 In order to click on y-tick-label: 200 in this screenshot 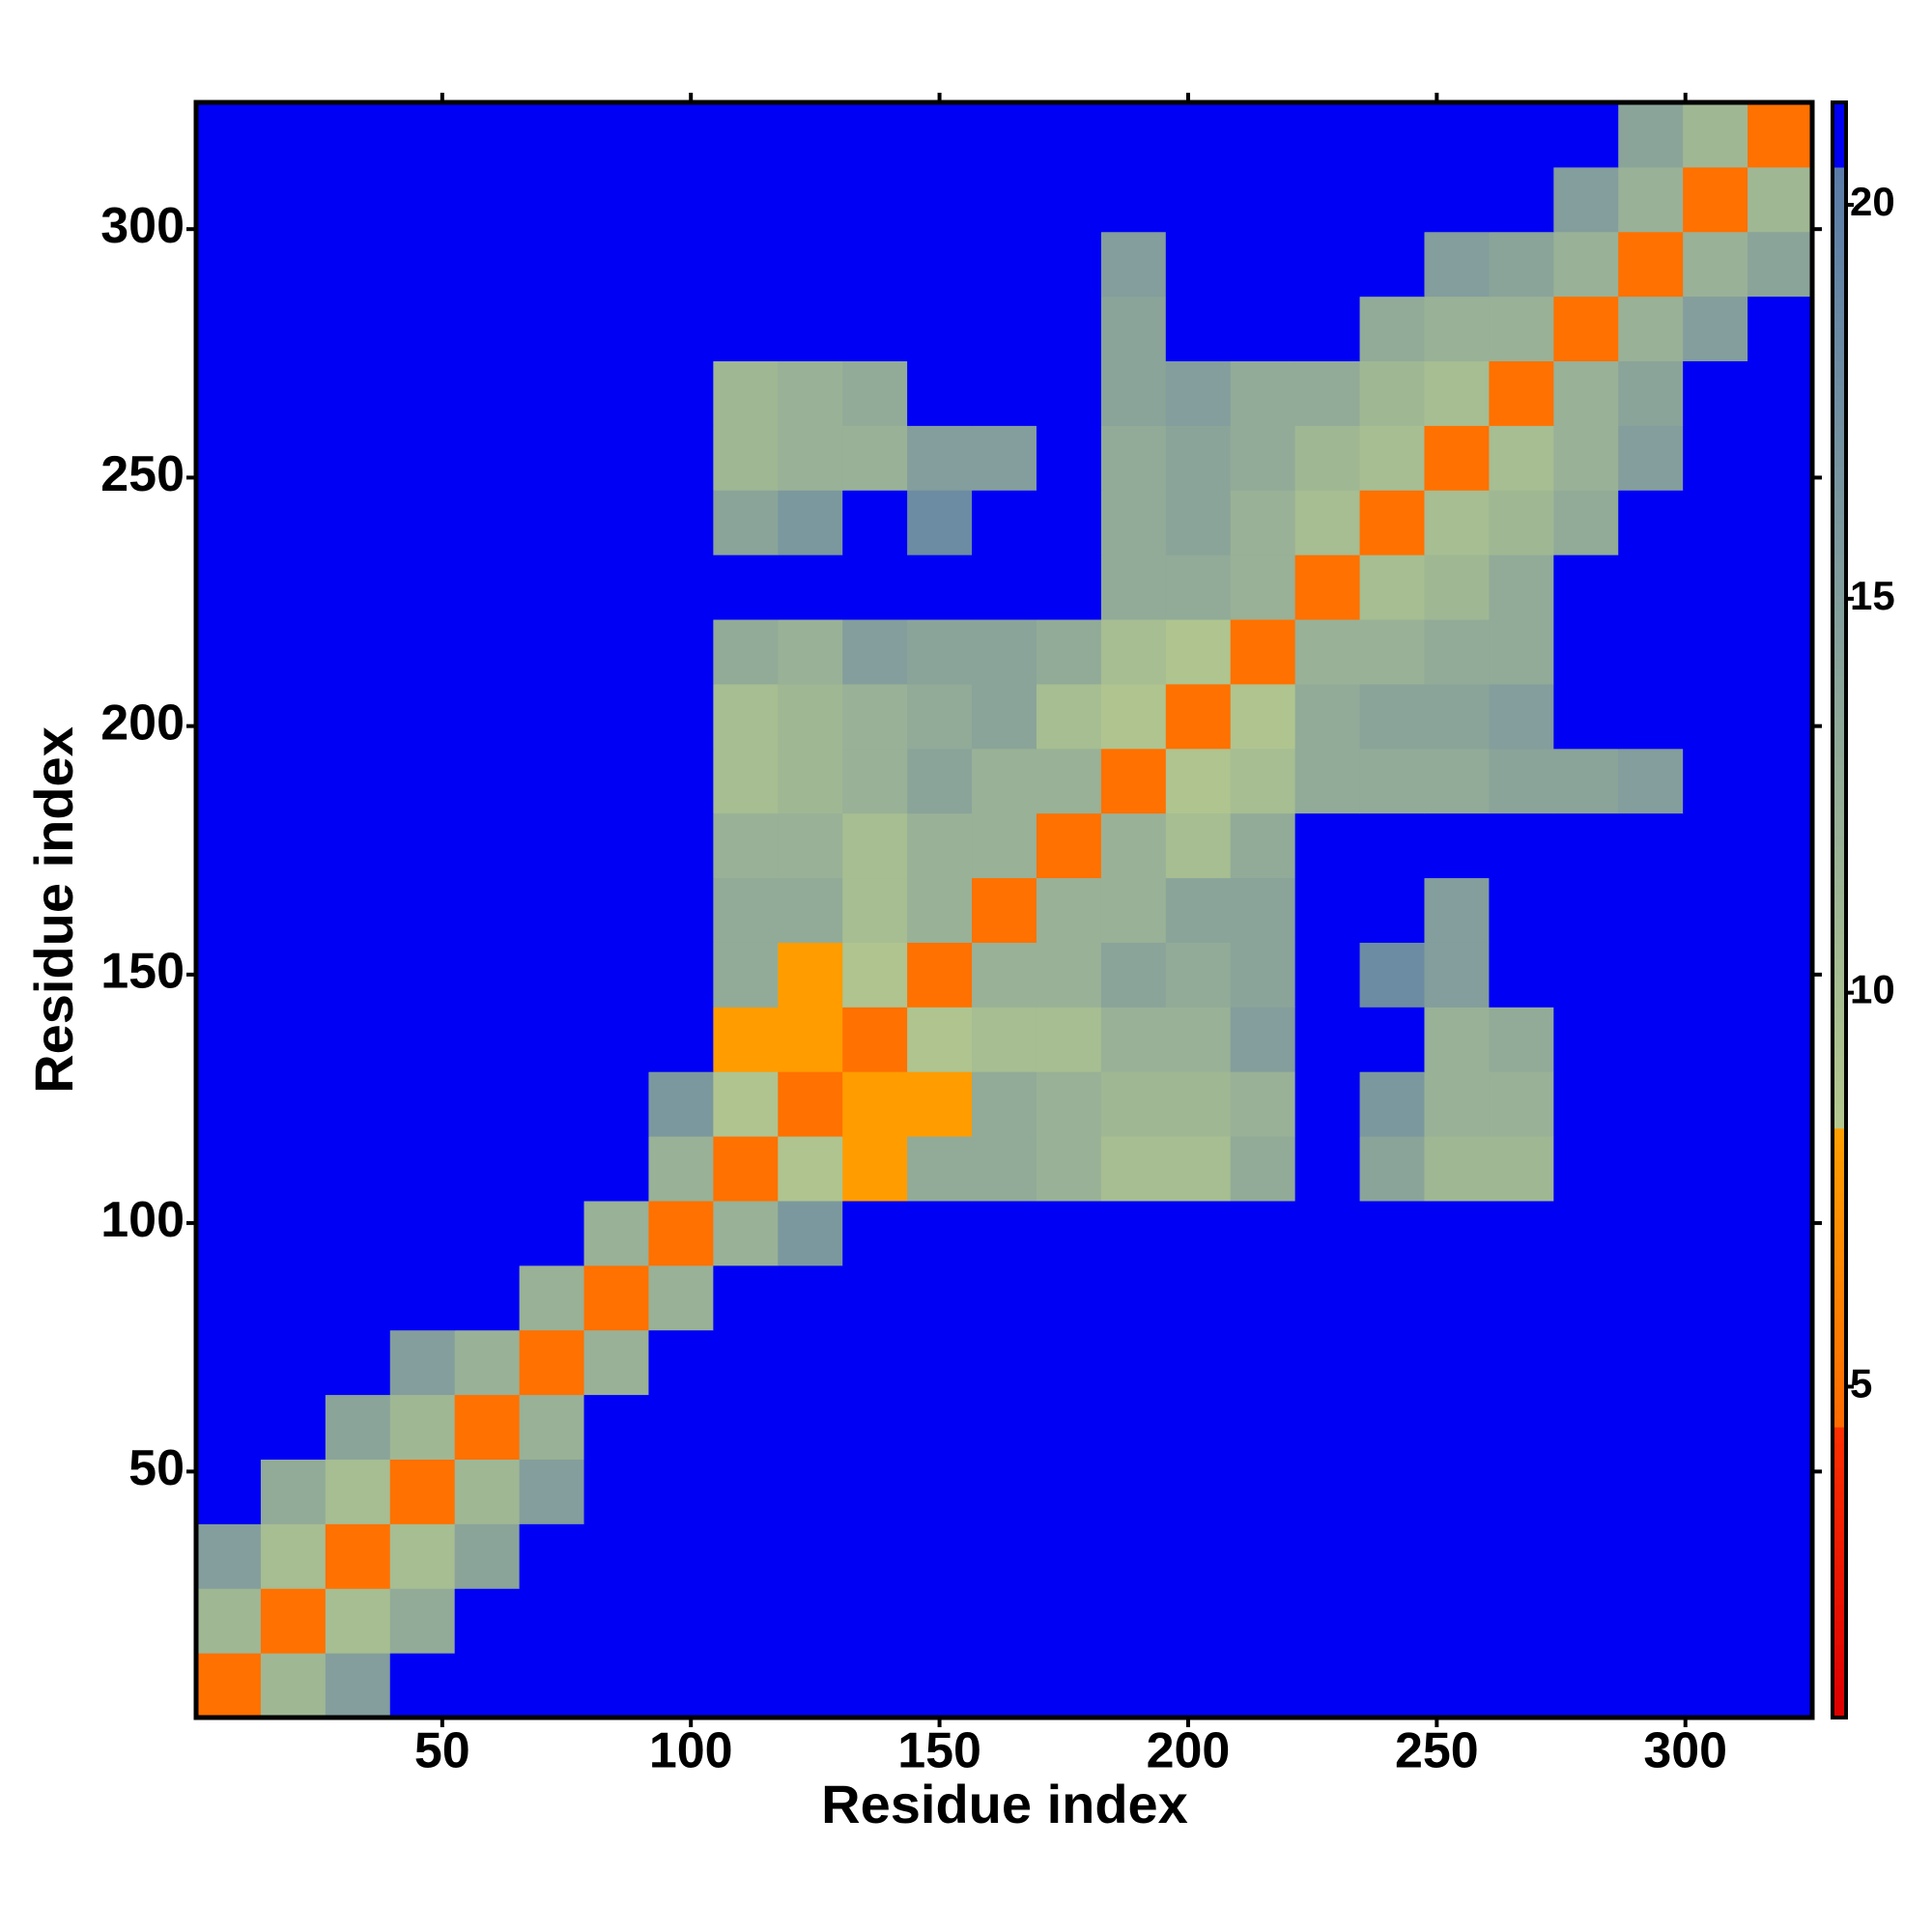, I will do `click(142, 723)`.